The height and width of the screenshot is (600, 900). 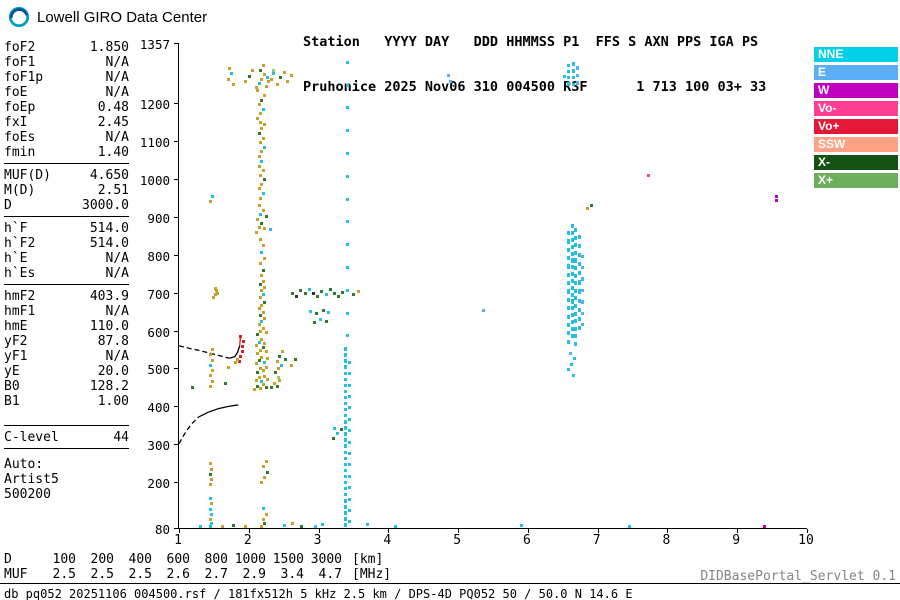 What do you see at coordinates (20, 273) in the screenshot?
I see `parameter-label: h`Es` at bounding box center [20, 273].